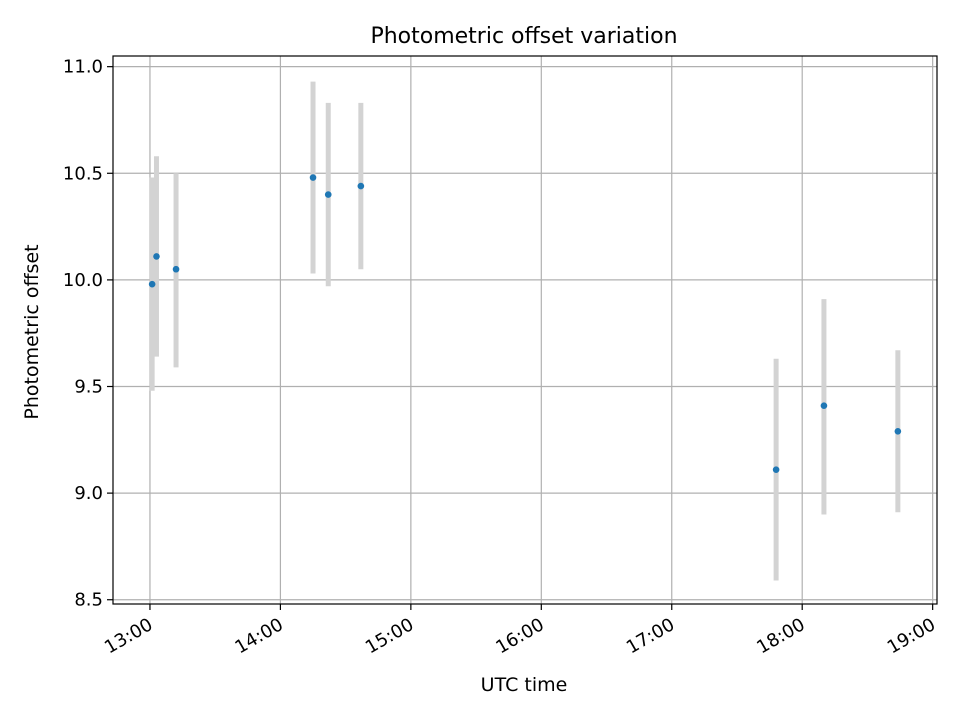  What do you see at coordinates (83, 280) in the screenshot?
I see `y-tick-label: 10.0` at bounding box center [83, 280].